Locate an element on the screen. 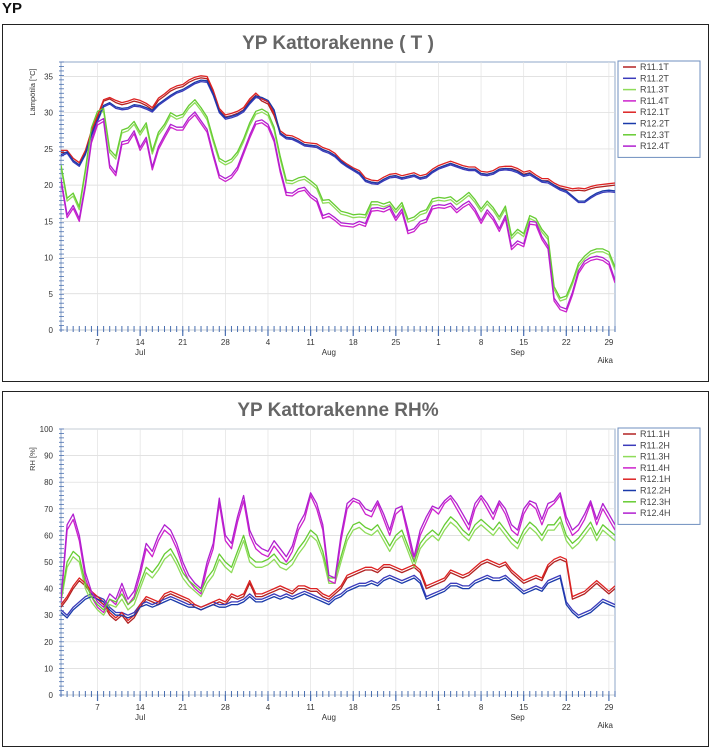 Image resolution: width=713 pixels, height=749 pixels. series-line-r11-2h is located at coordinates (338, 595).